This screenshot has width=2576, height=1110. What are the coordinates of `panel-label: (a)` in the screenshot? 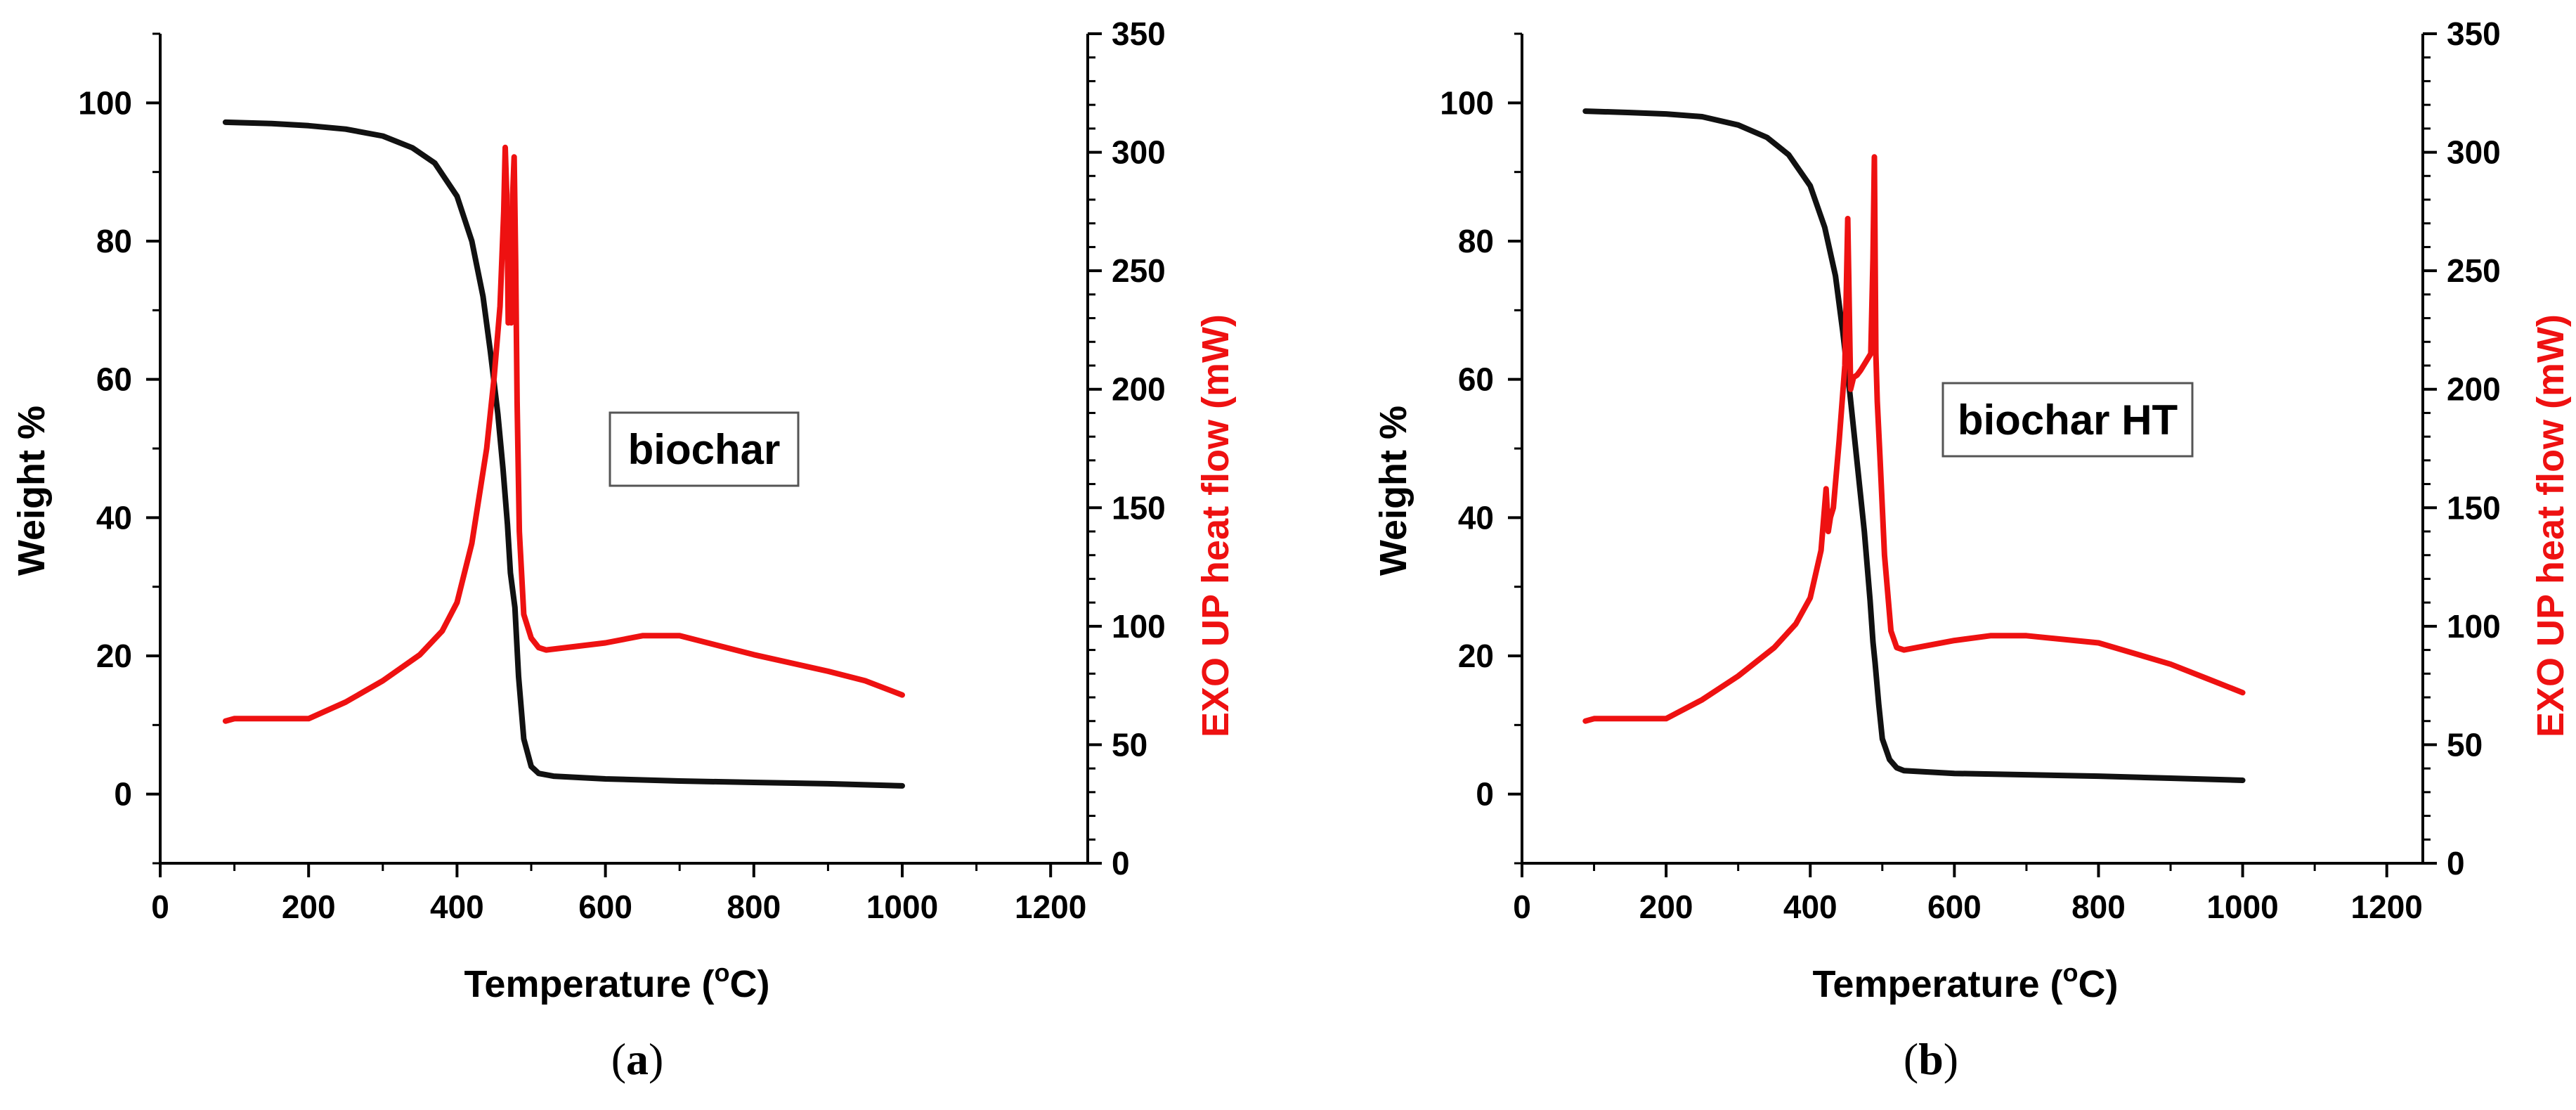 It's located at (637, 1059).